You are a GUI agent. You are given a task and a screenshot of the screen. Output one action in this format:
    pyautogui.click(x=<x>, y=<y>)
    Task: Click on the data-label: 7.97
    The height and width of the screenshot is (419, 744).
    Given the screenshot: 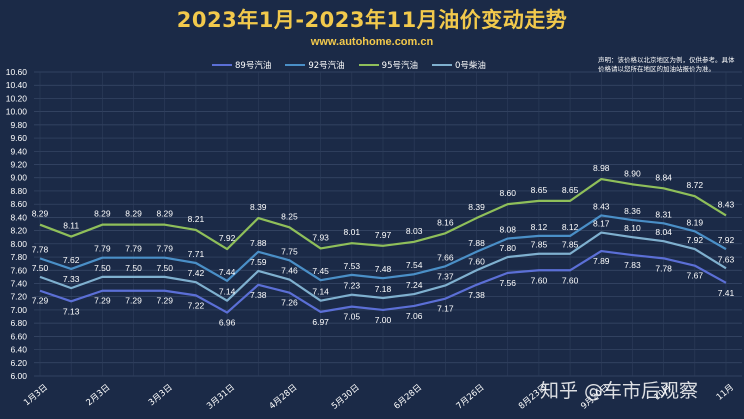 What is the action you would take?
    pyautogui.click(x=383, y=235)
    